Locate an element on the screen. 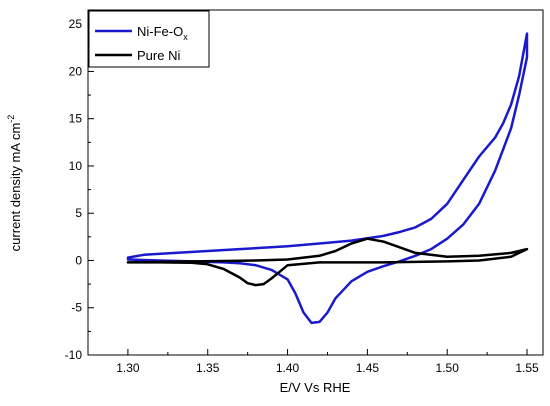  y-axis-title: current density mA cm-2 is located at coordinates (14, 183).